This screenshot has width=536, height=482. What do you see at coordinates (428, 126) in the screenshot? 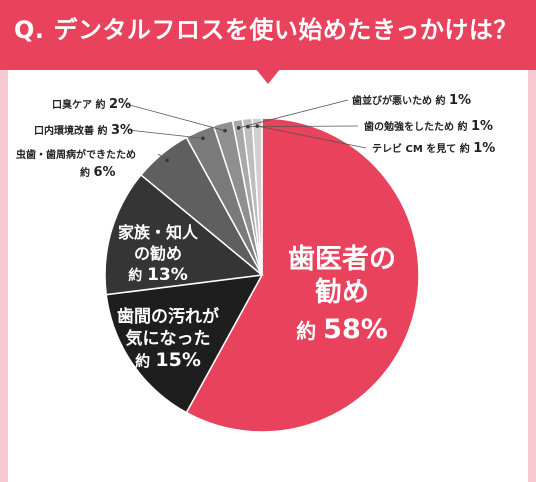
I see `callout-label-8: 歯の勉強をしたため 約 1%` at bounding box center [428, 126].